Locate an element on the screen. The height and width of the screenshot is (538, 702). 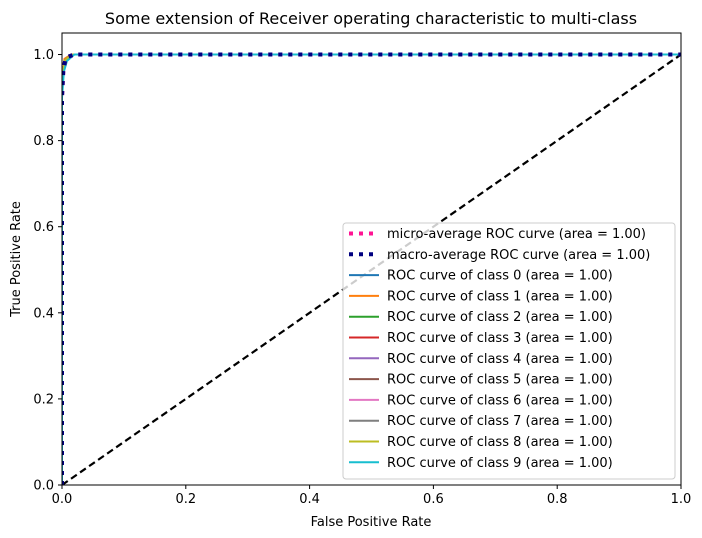
legend-entry-label: ROC curve of class 0 (area = 1.00) is located at coordinates (500, 276).